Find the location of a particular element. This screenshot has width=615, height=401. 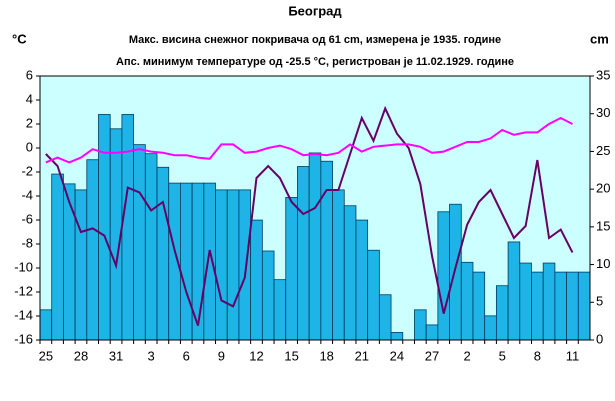

x-tick-label: 15 is located at coordinates (291, 355).